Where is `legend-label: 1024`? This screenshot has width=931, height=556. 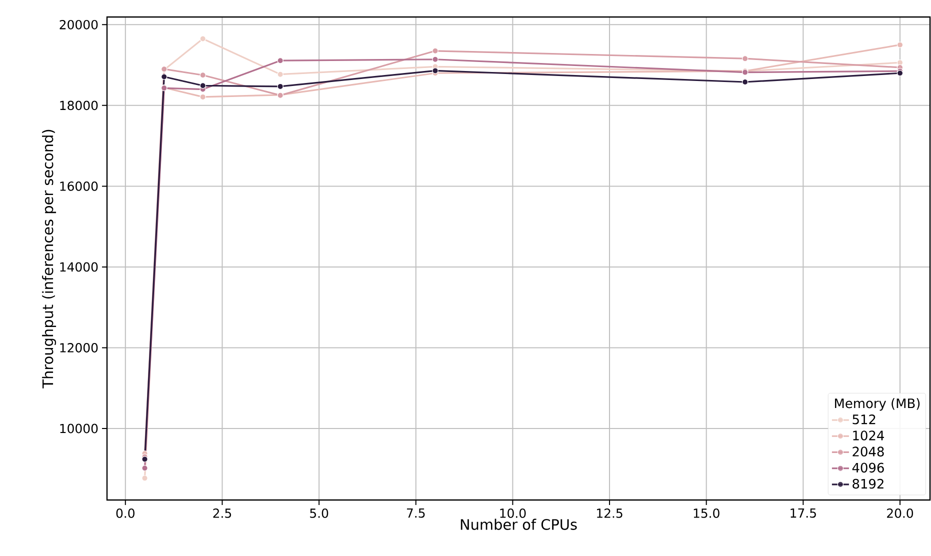 legend-label: 1024 is located at coordinates (868, 435).